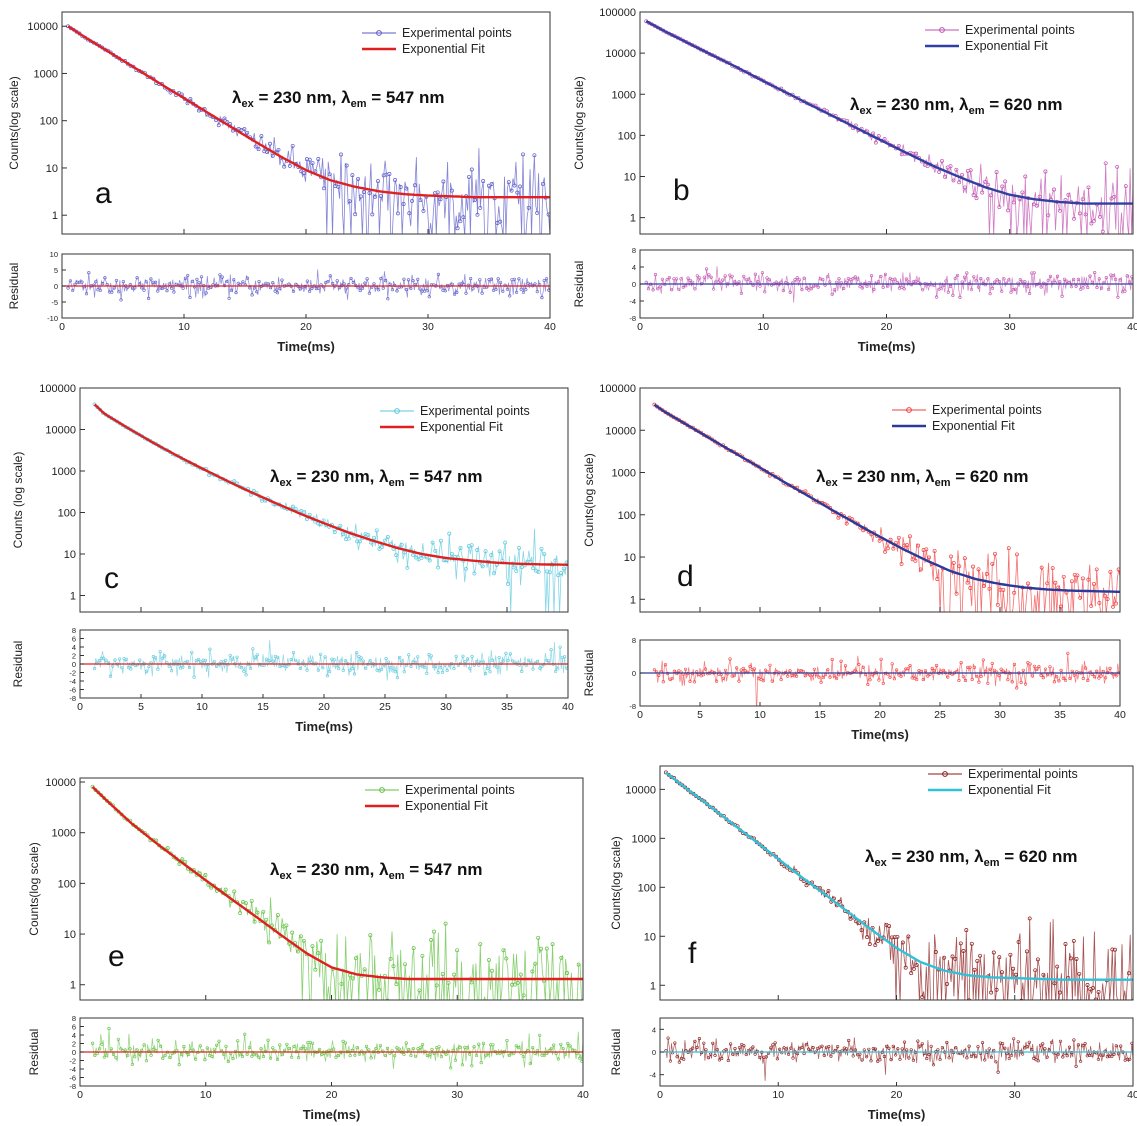 The width and height of the screenshot is (1137, 1126). I want to click on residual-points-d, so click(886, 678).